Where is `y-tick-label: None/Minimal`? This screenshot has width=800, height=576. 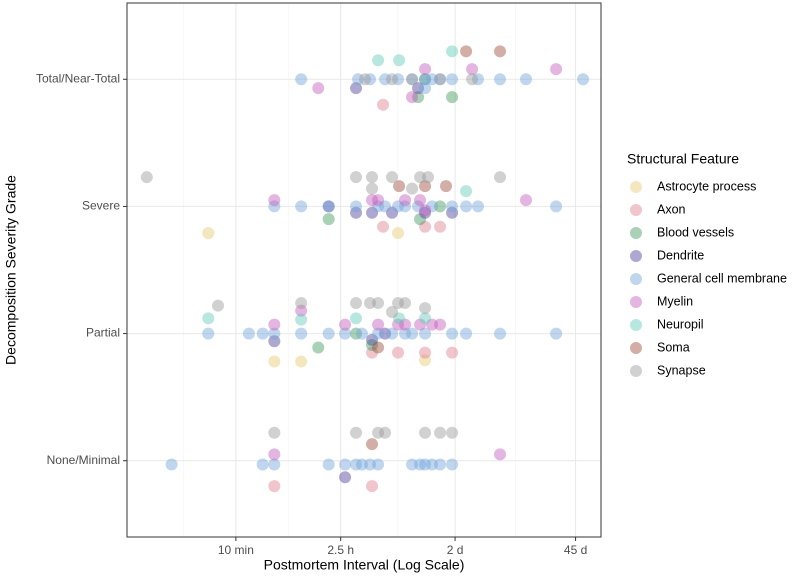
y-tick-label: None/Minimal is located at coordinates (83, 460).